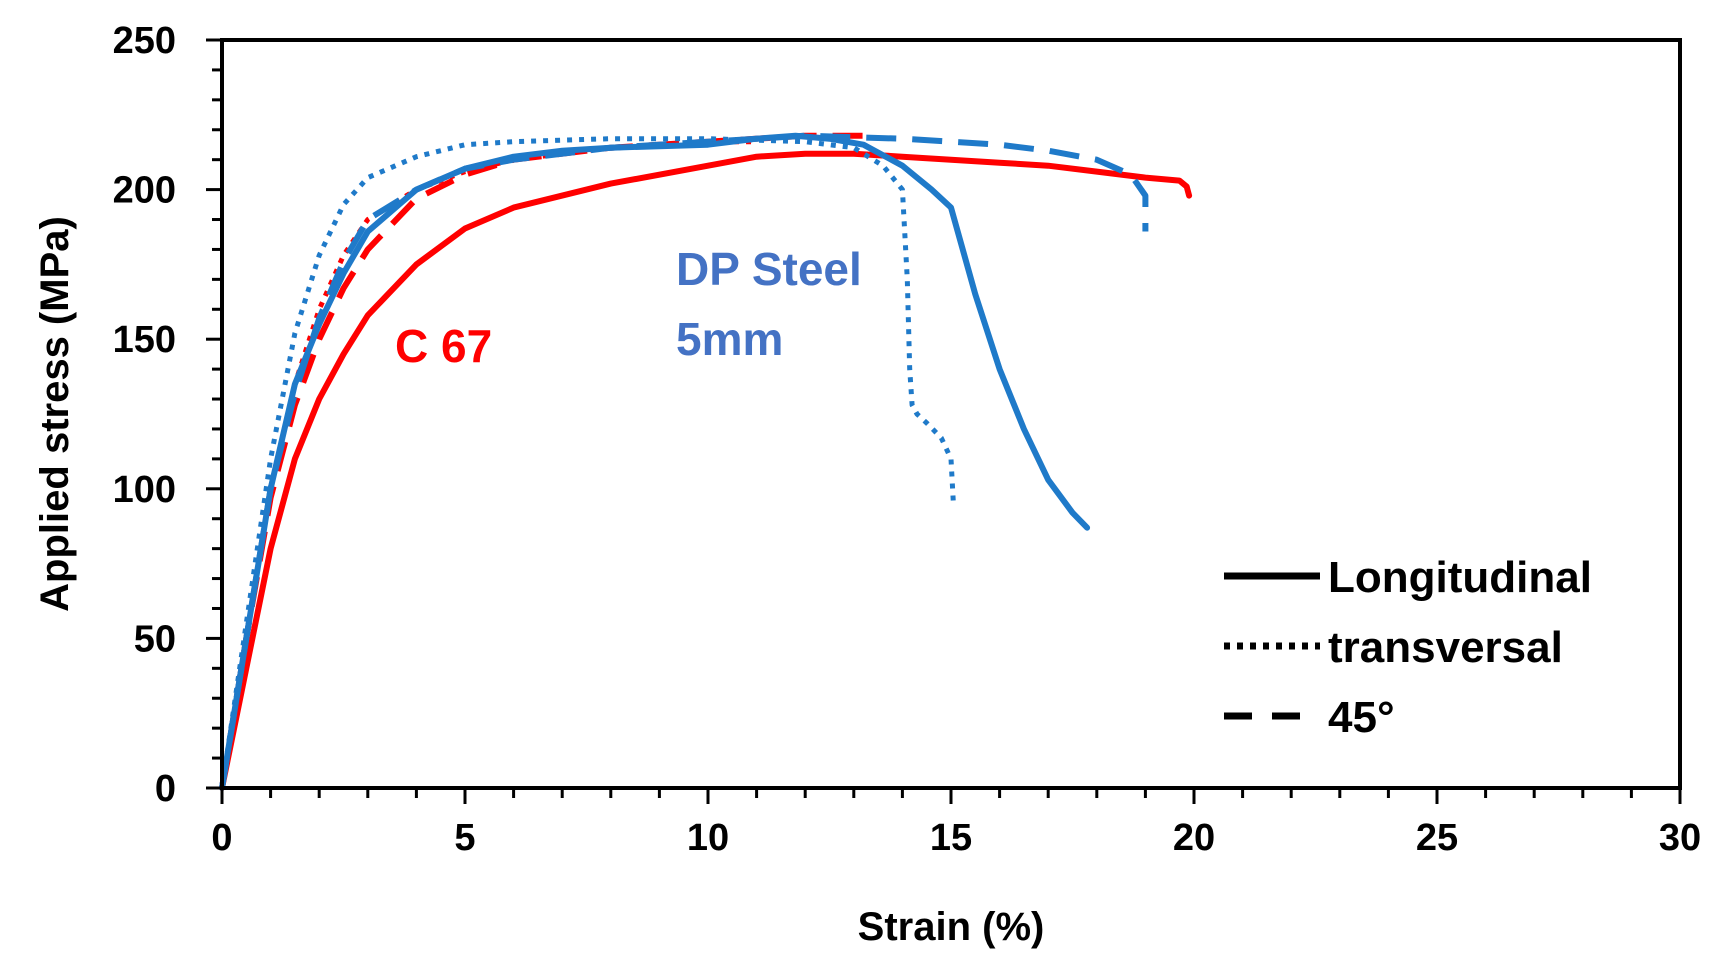  Describe the element at coordinates (951, 927) in the screenshot. I see `x-axis-title: Strain (%)` at that location.